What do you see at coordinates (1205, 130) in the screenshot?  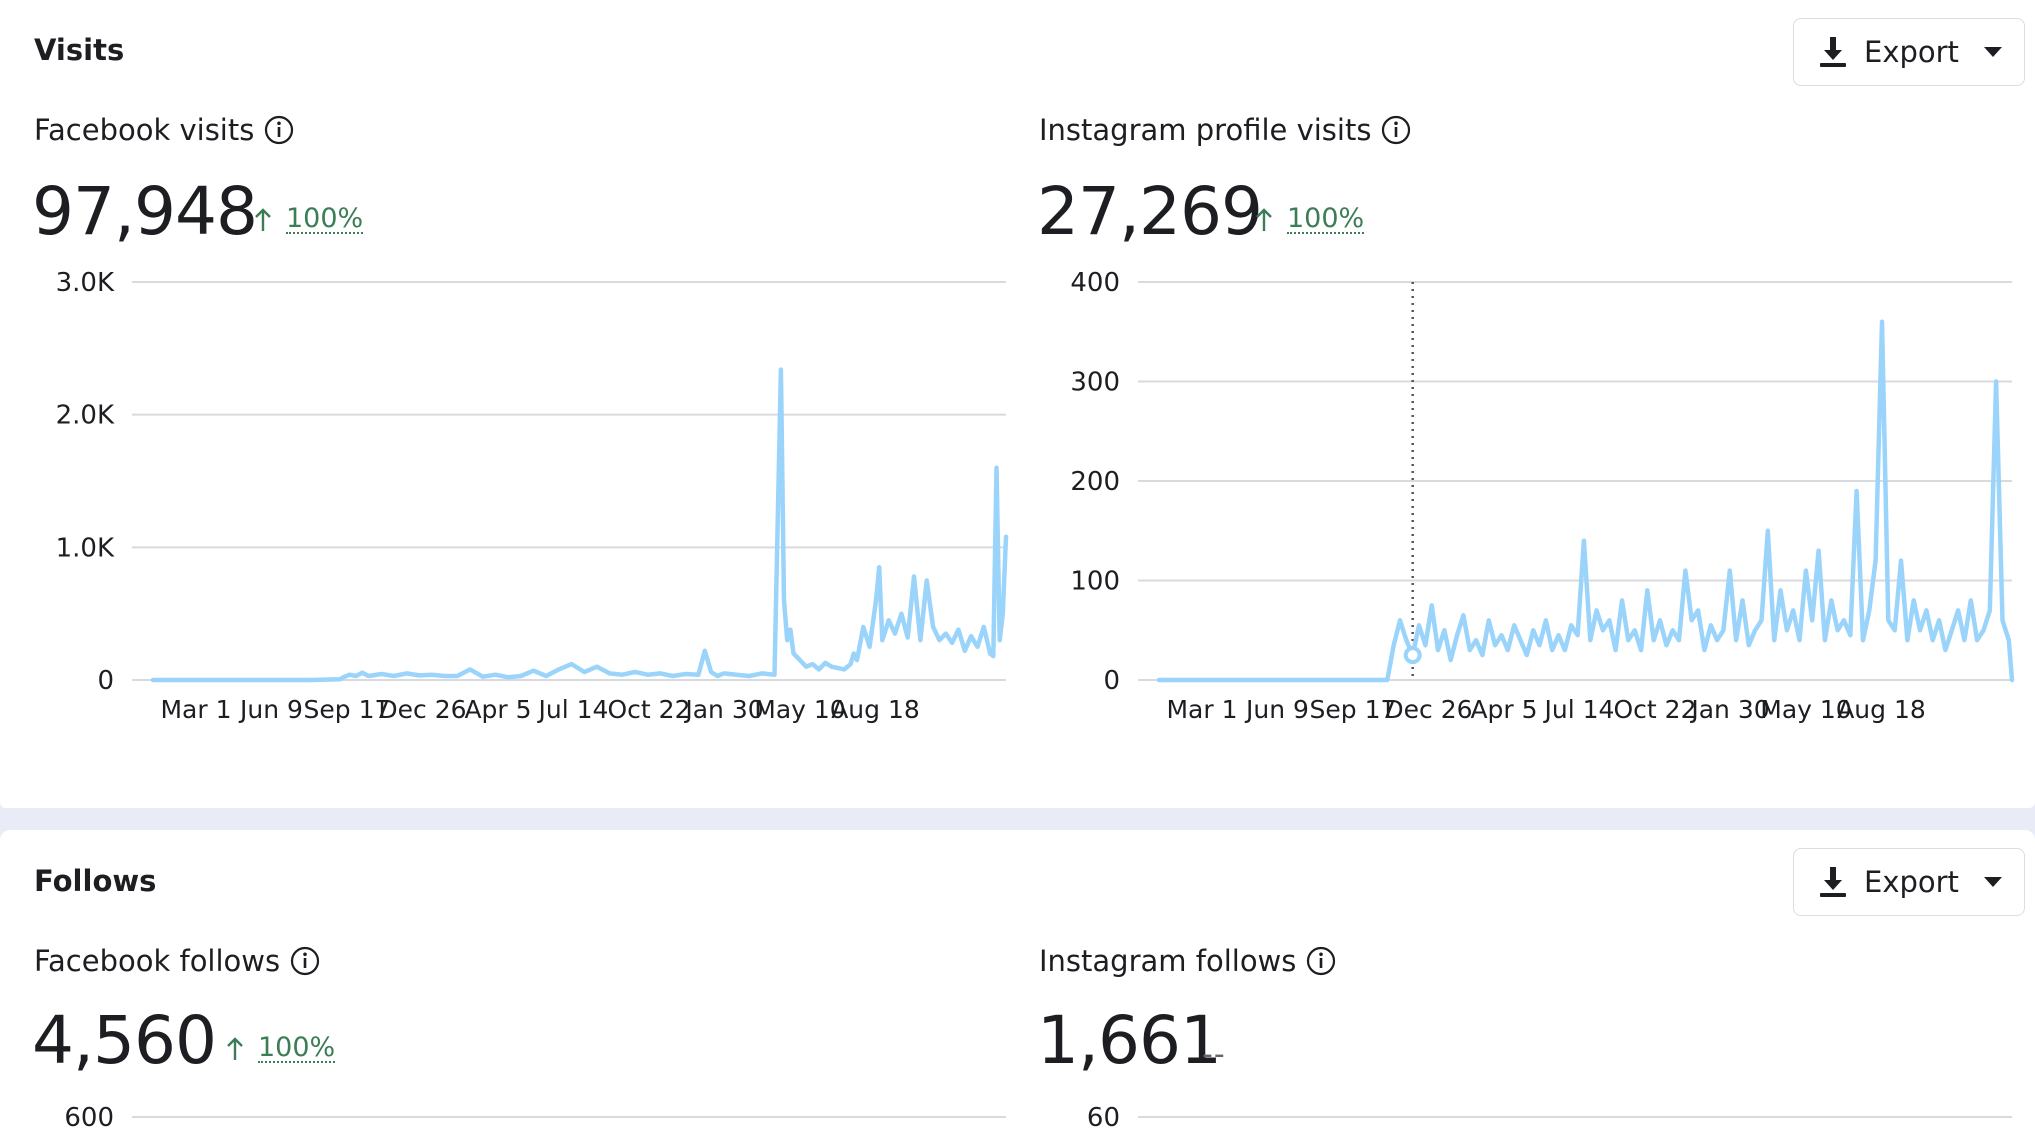 I see `metric-label-text: Instagram profile visits` at bounding box center [1205, 130].